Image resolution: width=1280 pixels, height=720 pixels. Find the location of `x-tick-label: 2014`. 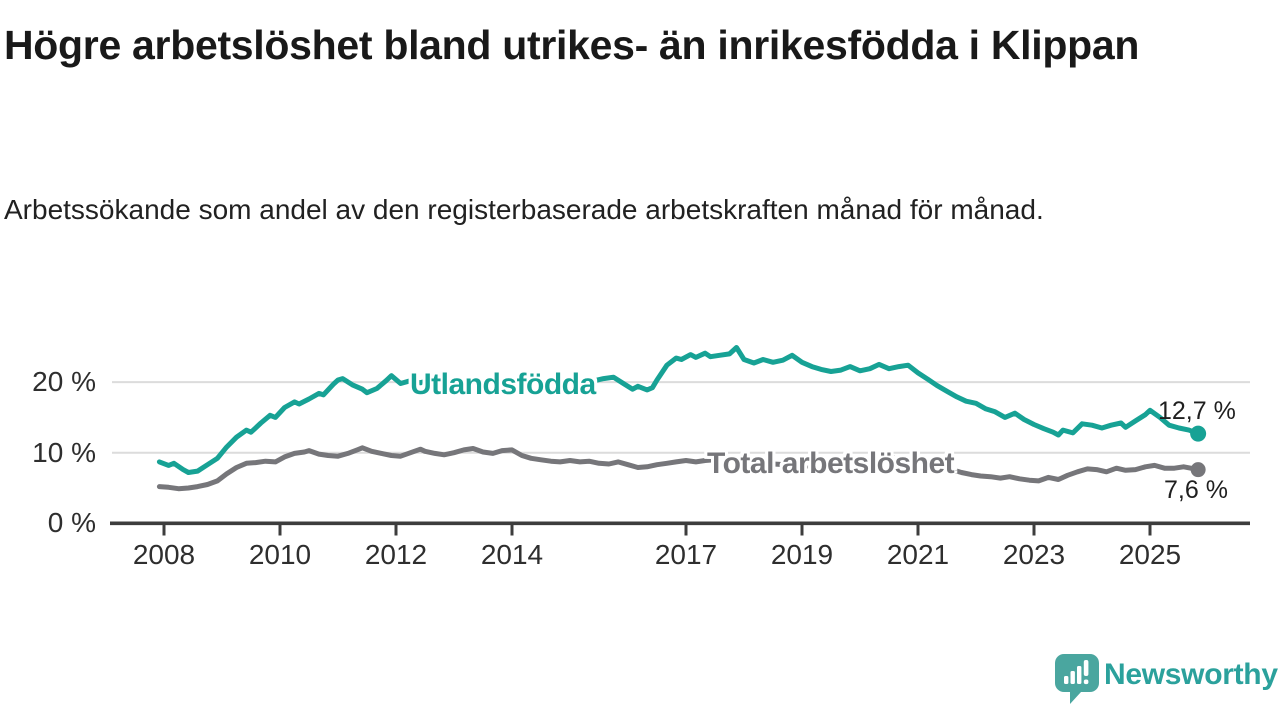

x-tick-label: 2014 is located at coordinates (512, 554).